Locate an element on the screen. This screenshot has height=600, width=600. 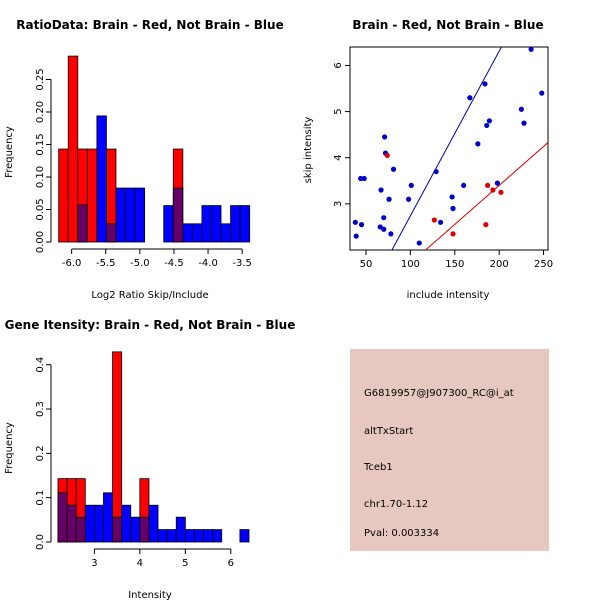
ratio-histogram-y-axis: 0.00 0.05 0.10 0.15 0.20 0.25 is located at coordinates (43, 160).